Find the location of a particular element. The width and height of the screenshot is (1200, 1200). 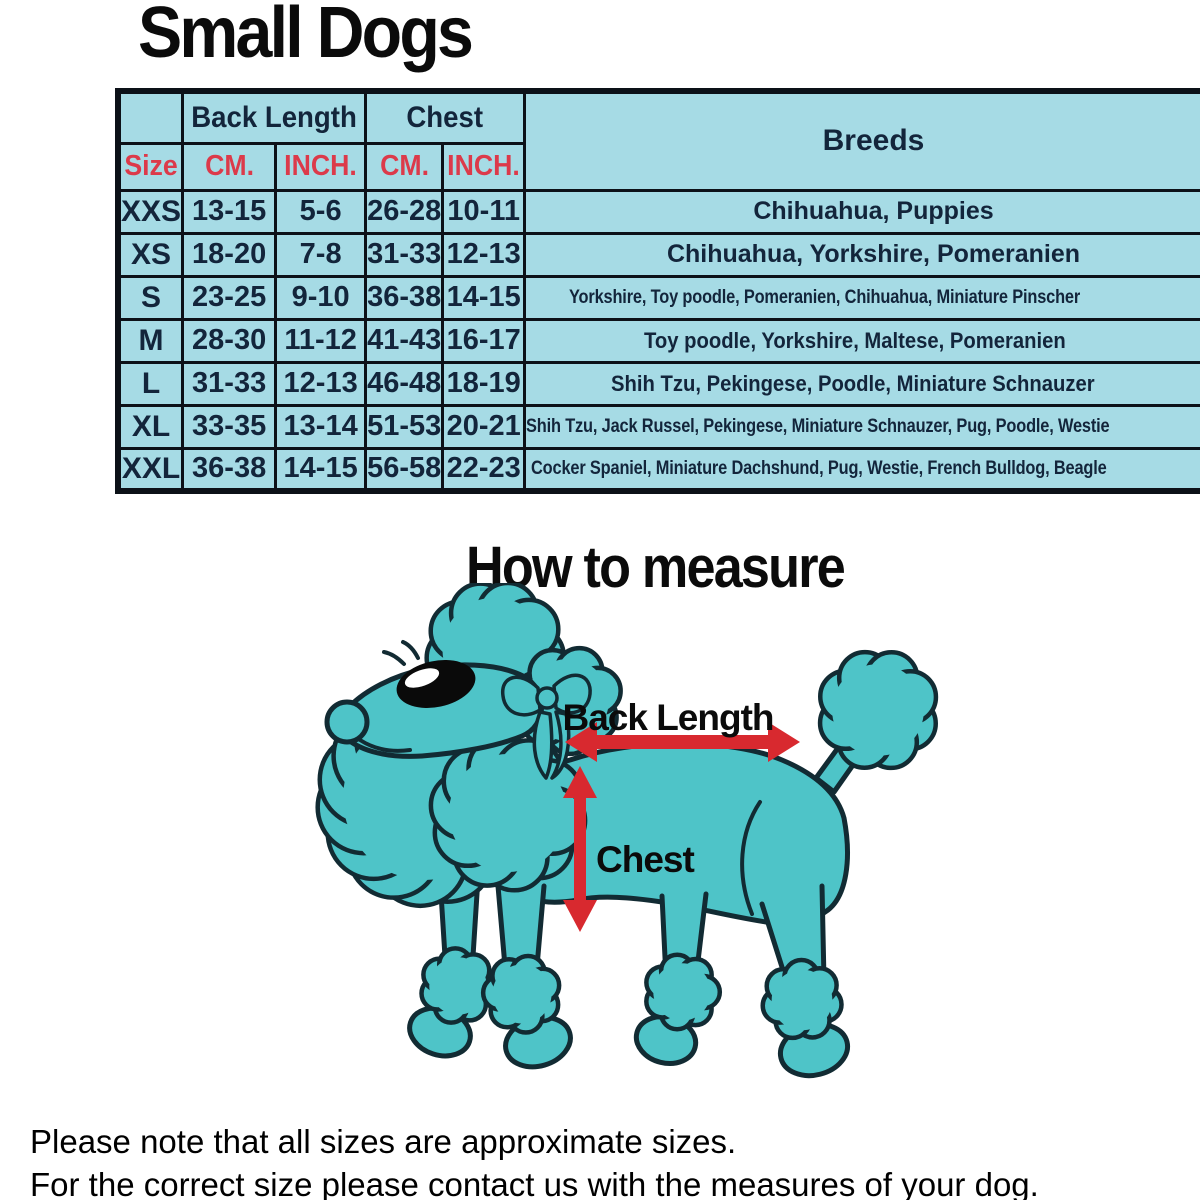

poodle-eyelash is located at coordinates (394, 658).